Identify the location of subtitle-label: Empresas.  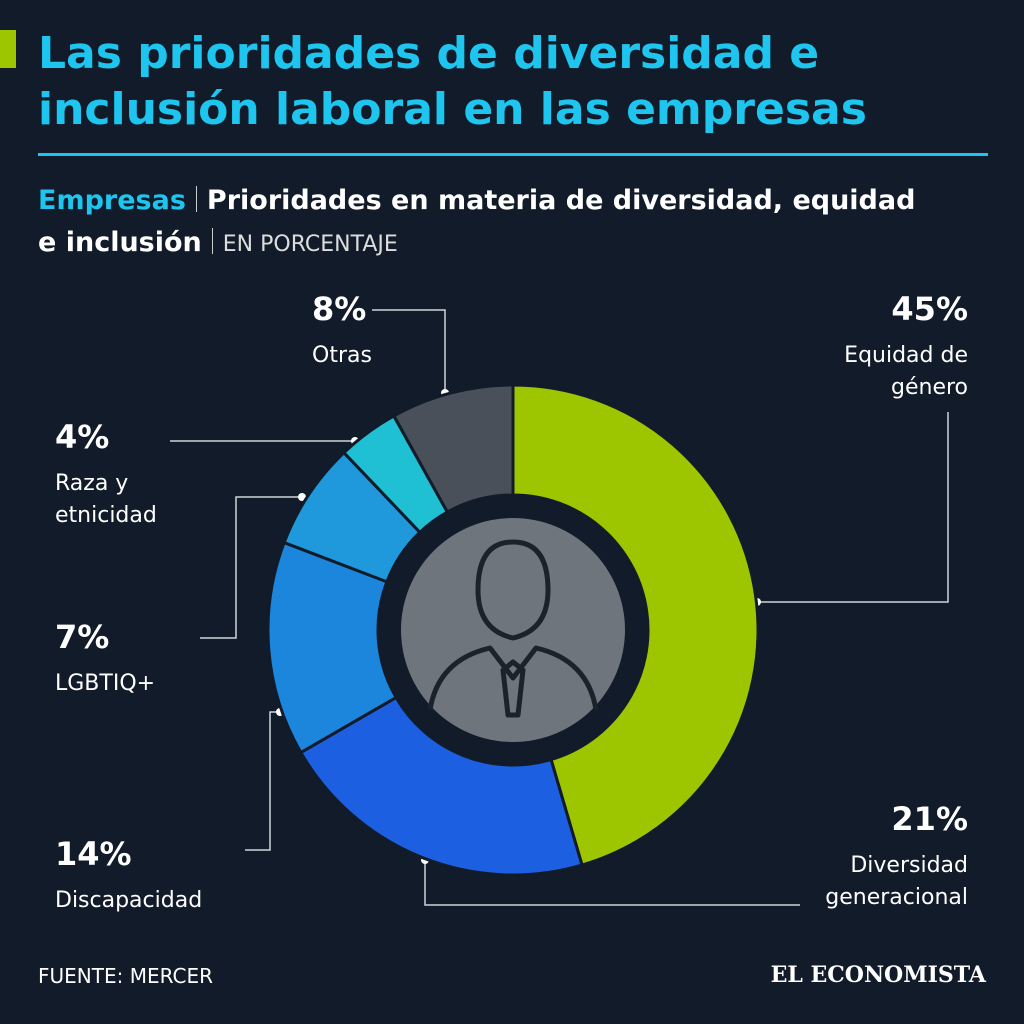
(112, 200).